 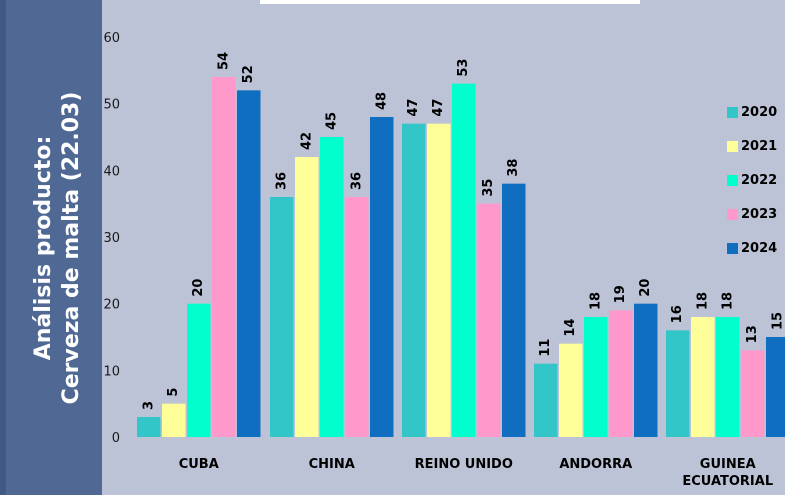 I want to click on legend-label: 2021, so click(x=759, y=146).